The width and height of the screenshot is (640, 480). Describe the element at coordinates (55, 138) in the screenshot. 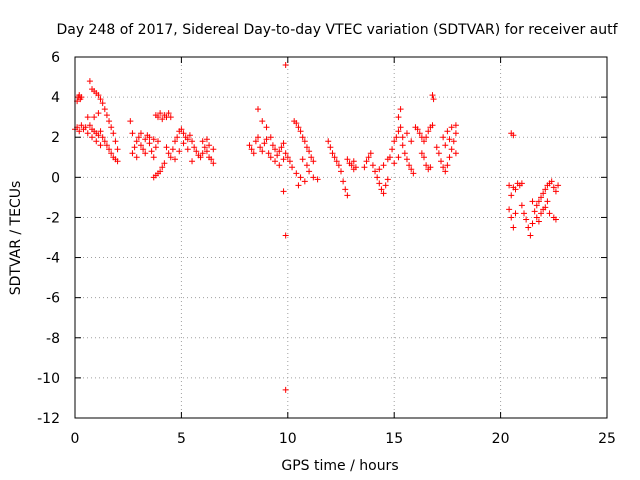

I see `y-tick-label: 2` at that location.